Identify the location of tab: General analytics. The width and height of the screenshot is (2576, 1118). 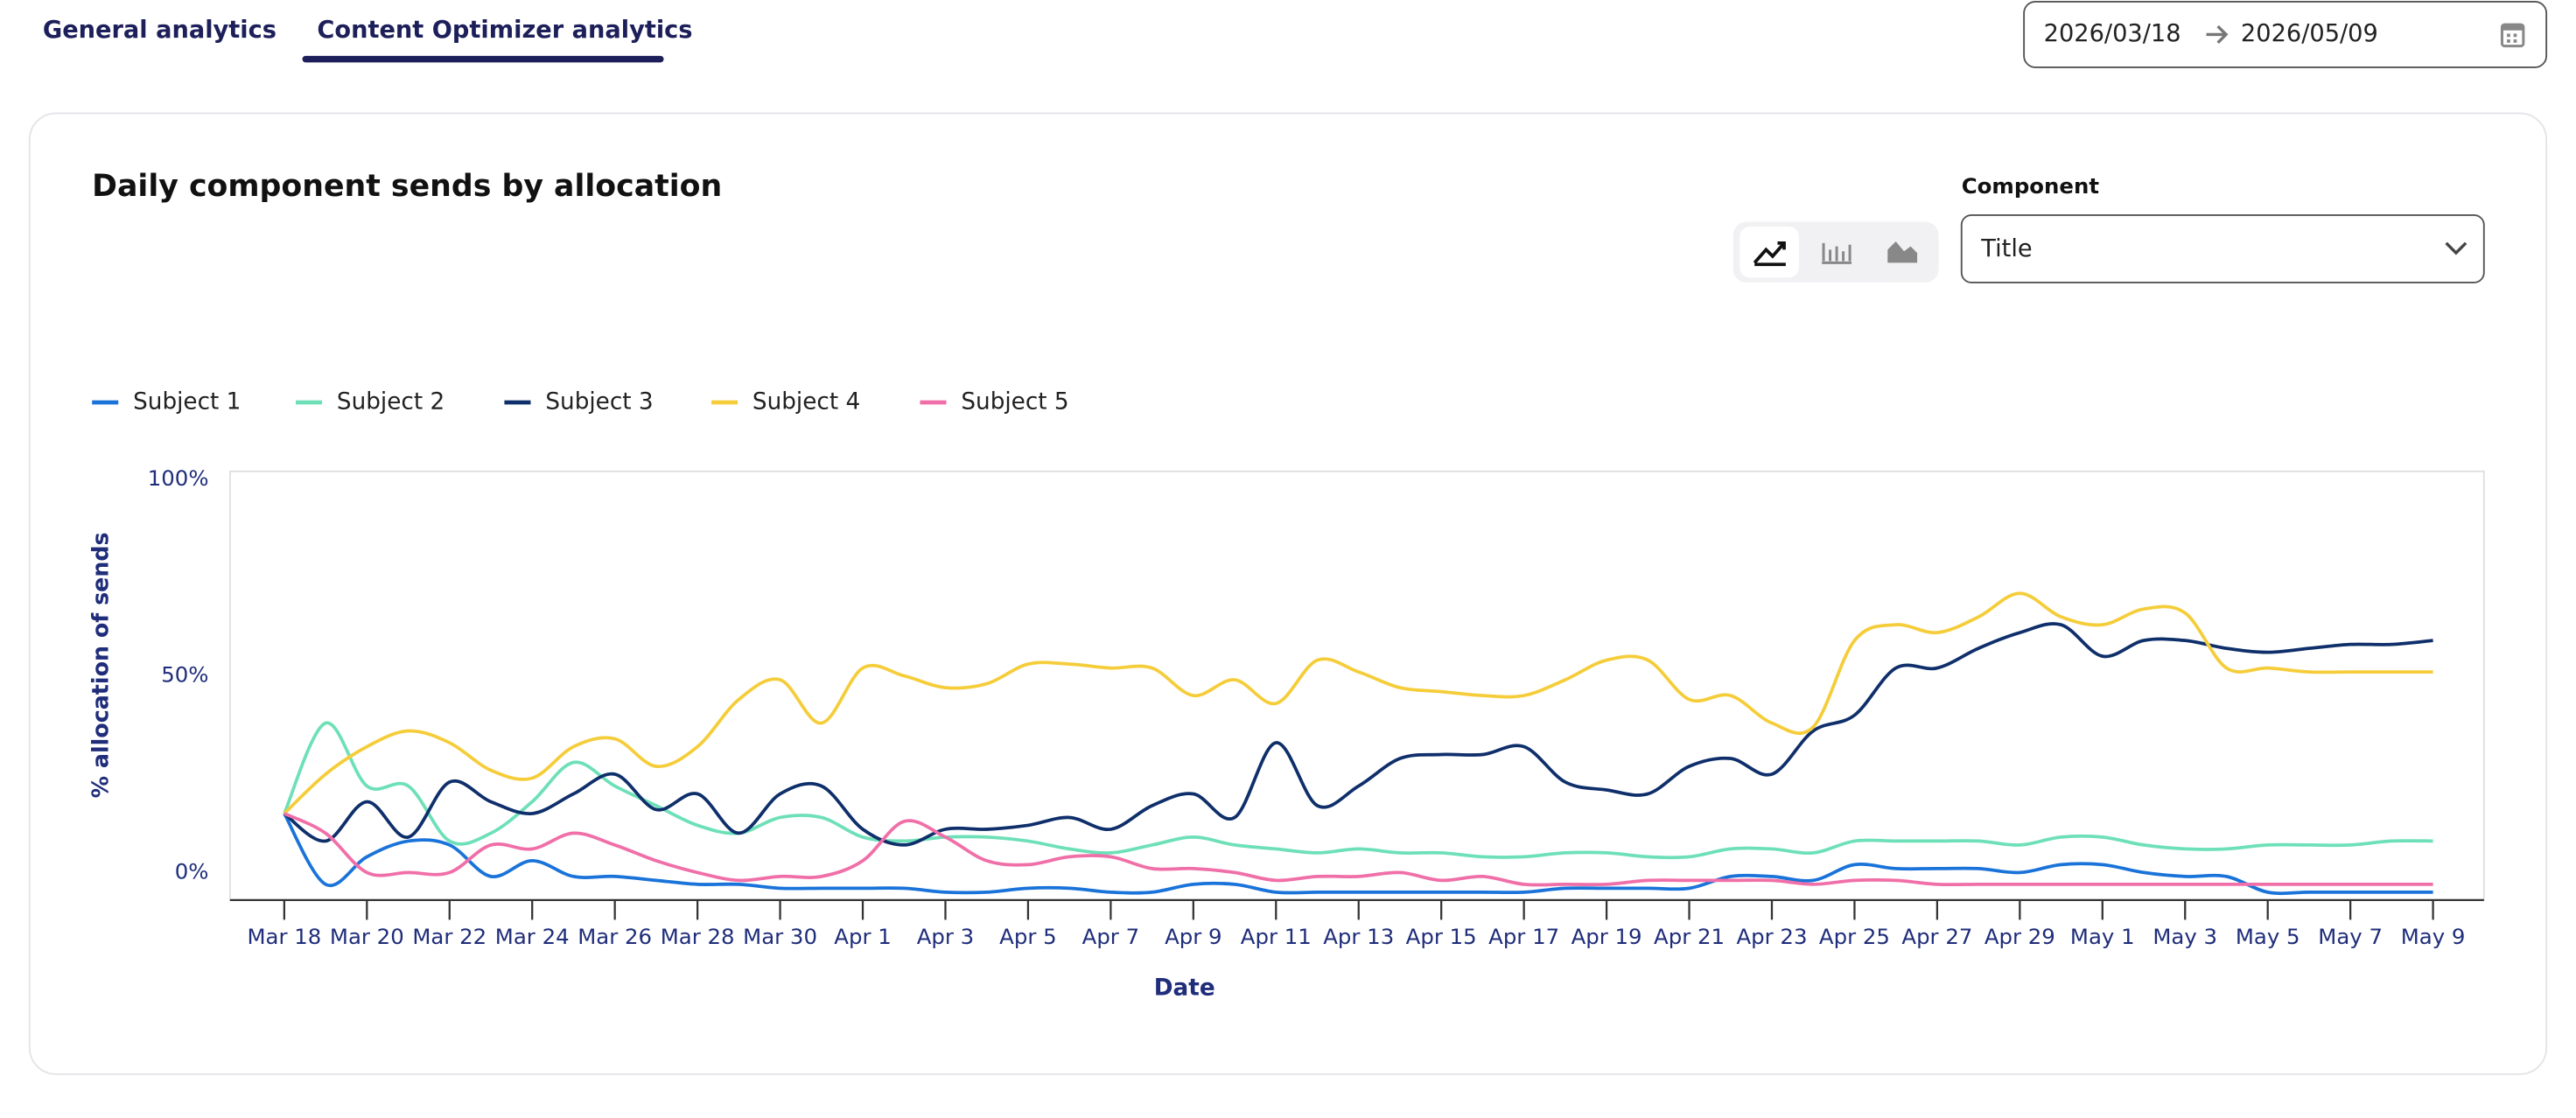
(159, 30).